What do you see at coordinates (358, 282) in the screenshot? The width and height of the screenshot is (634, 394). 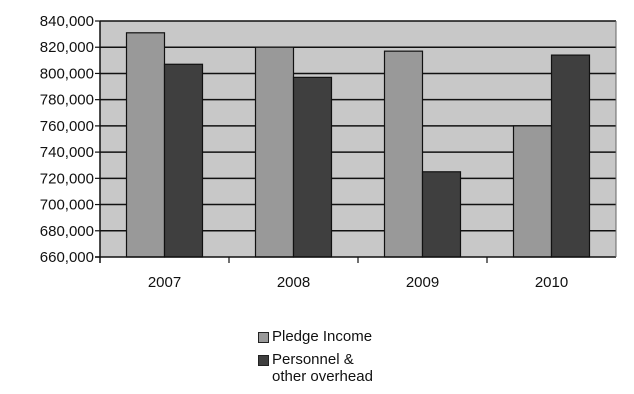 I see `x-axis-tick-labels: 2007 2008 2009 2010` at bounding box center [358, 282].